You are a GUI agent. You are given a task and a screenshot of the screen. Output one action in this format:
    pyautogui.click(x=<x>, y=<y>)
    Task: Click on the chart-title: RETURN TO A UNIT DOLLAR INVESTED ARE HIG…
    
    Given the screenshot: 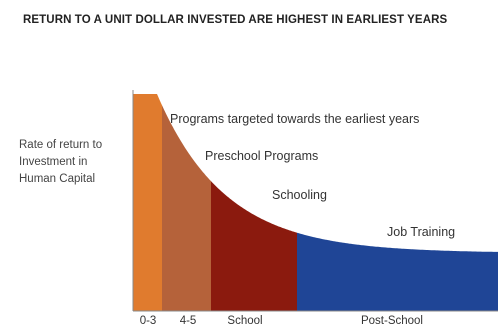 What is the action you would take?
    pyautogui.click(x=235, y=20)
    